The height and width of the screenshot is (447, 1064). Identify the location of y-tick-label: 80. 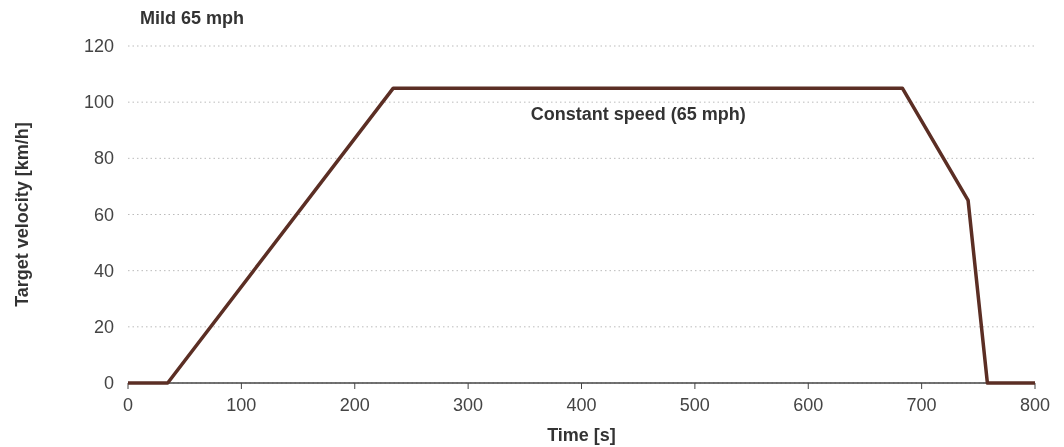
(103, 158).